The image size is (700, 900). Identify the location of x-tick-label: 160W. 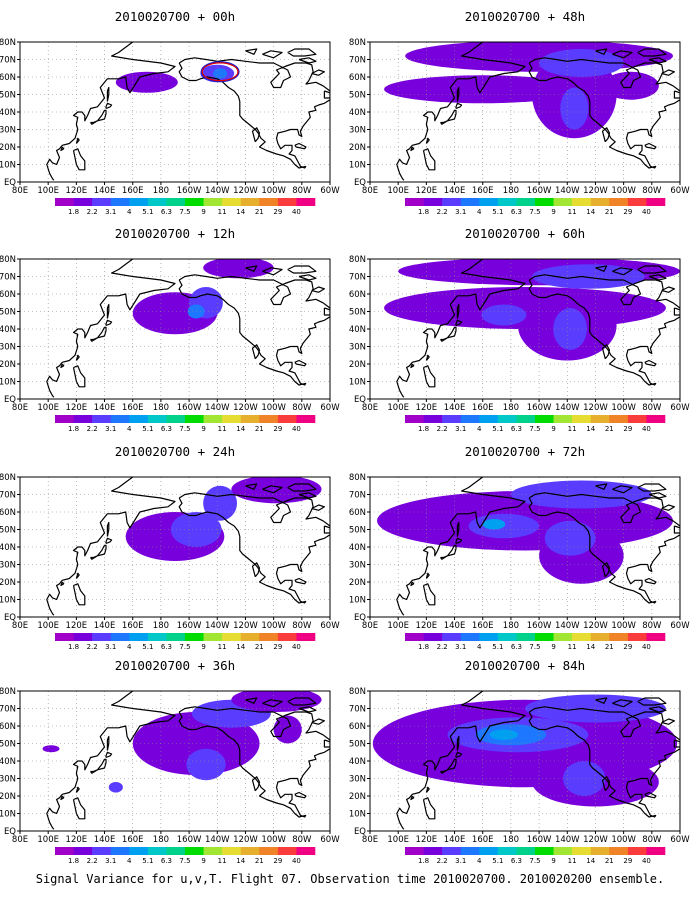
(539, 840).